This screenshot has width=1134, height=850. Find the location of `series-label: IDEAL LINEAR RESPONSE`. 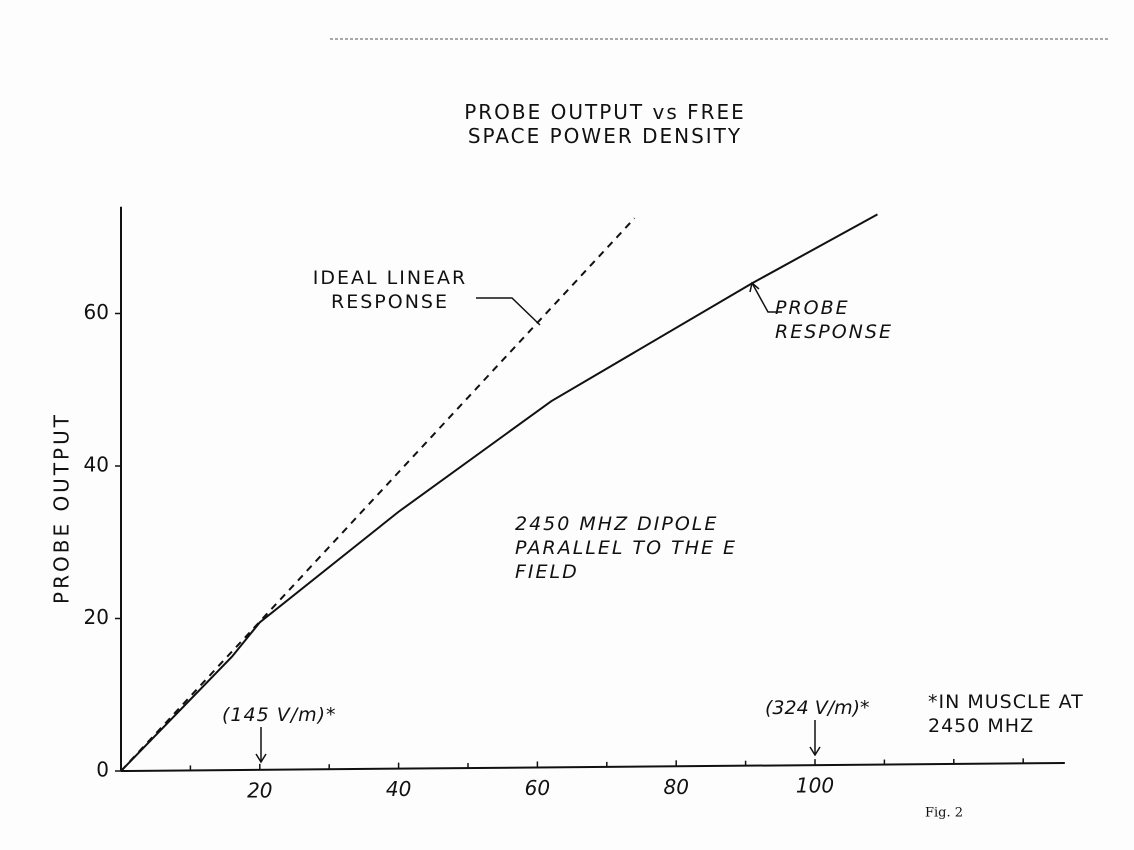

series-label: IDEAL LINEAR RESPONSE is located at coordinates (390, 290).